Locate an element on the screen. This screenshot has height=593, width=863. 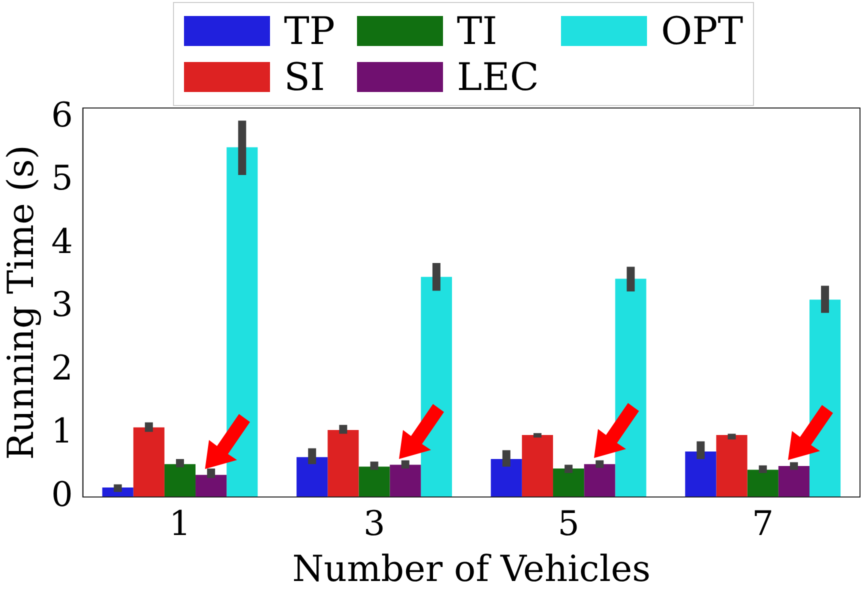
y-tick-label: 3 is located at coordinates (62, 305).